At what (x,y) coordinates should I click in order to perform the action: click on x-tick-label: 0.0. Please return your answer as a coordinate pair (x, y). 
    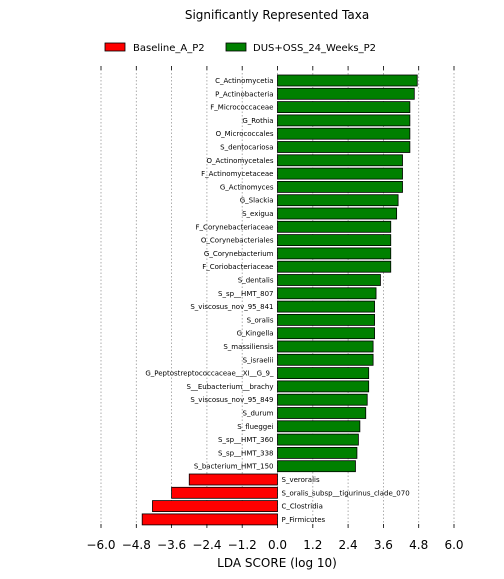
    Looking at the image, I should click on (277, 545).